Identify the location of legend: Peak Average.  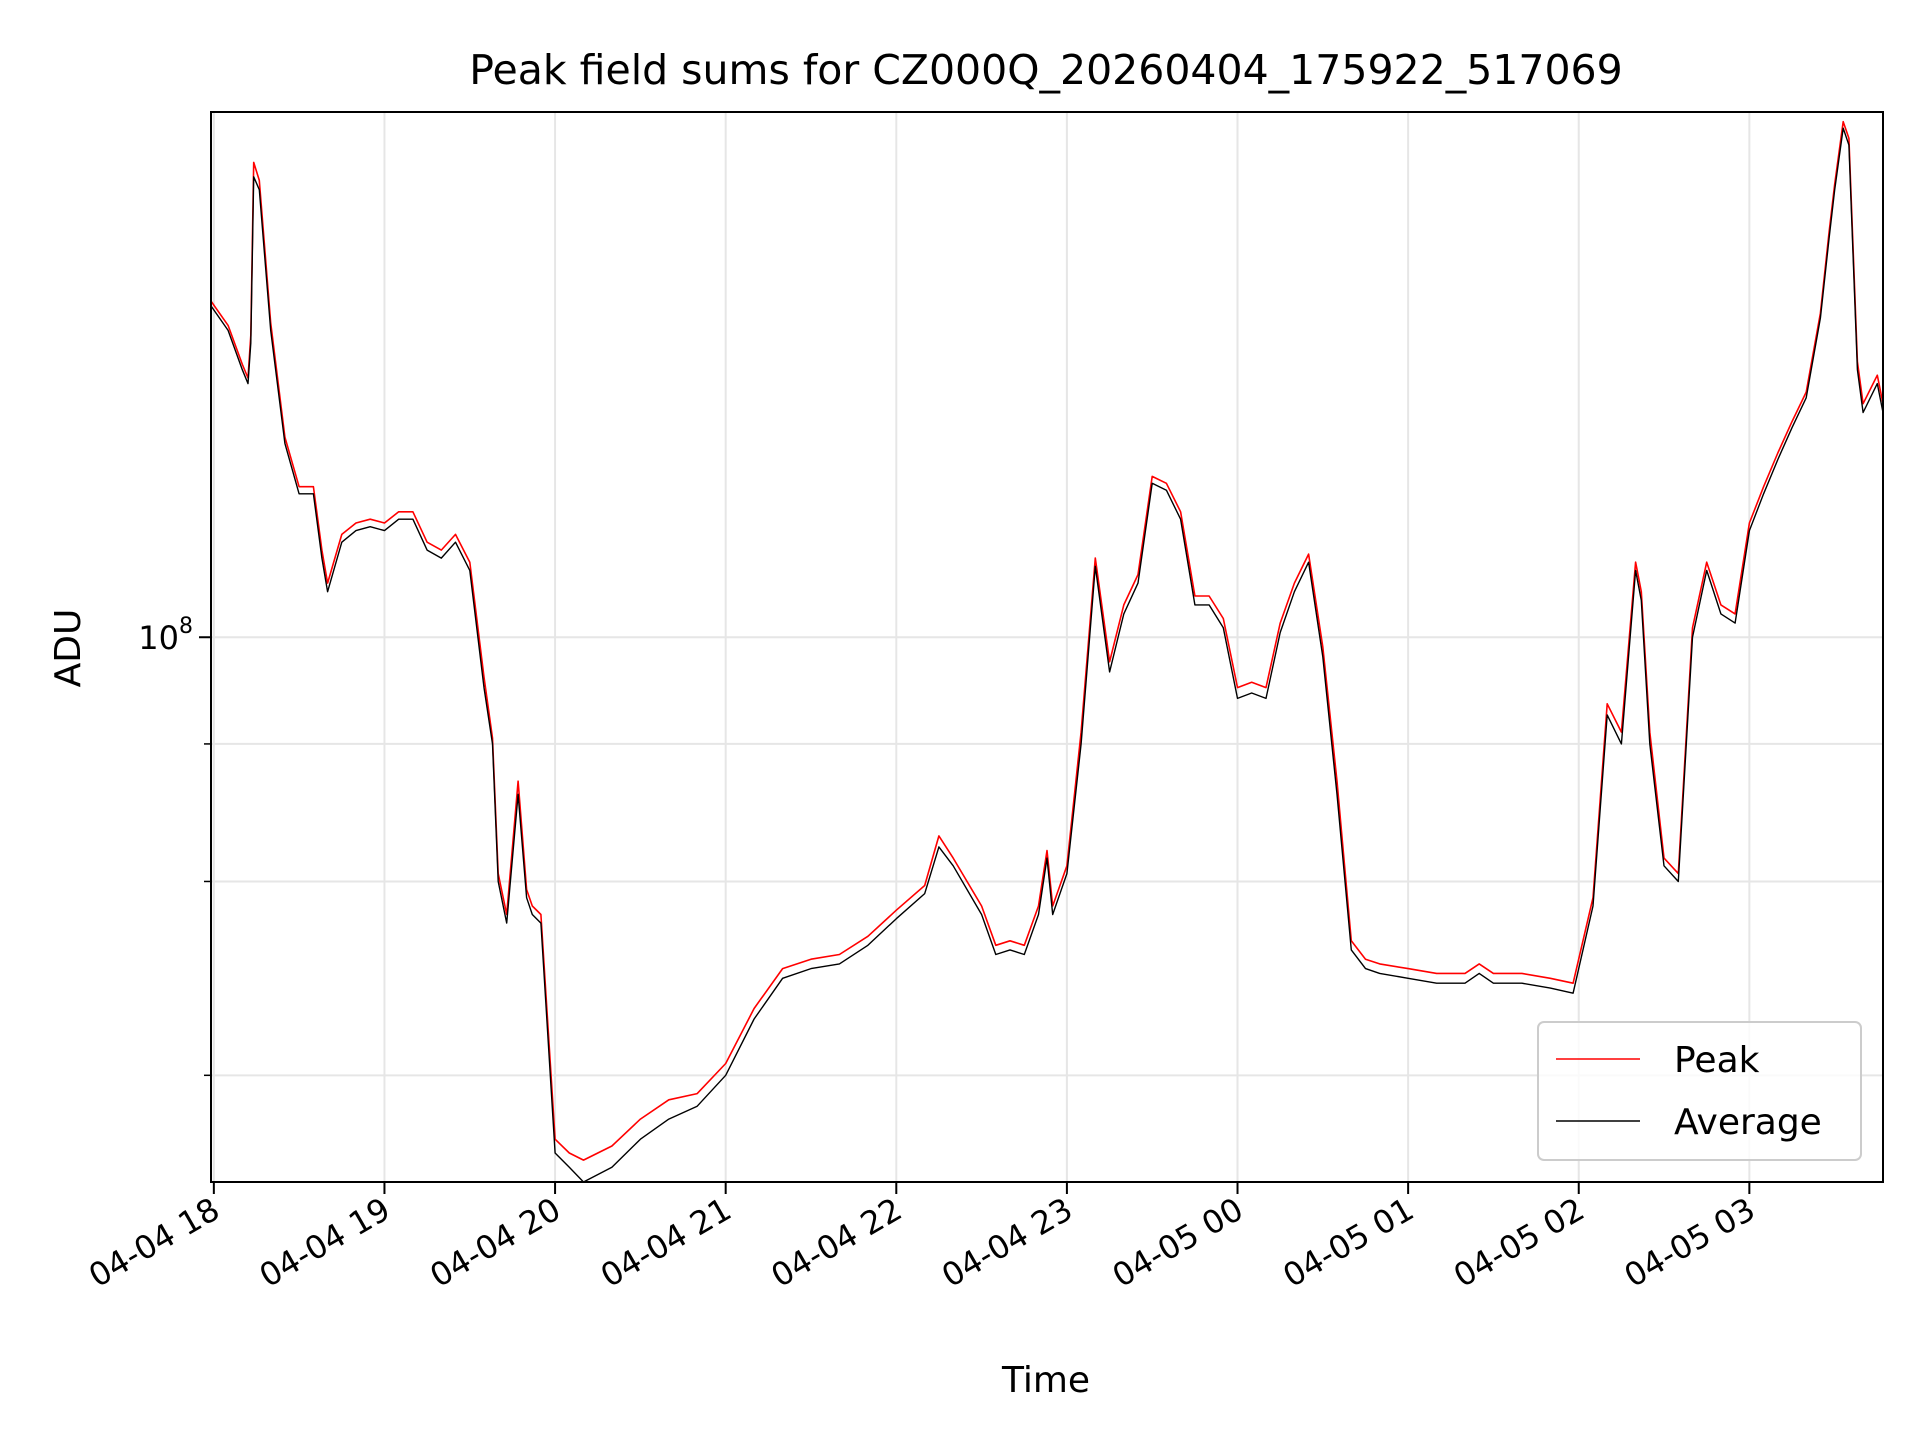
(1699, 1091).